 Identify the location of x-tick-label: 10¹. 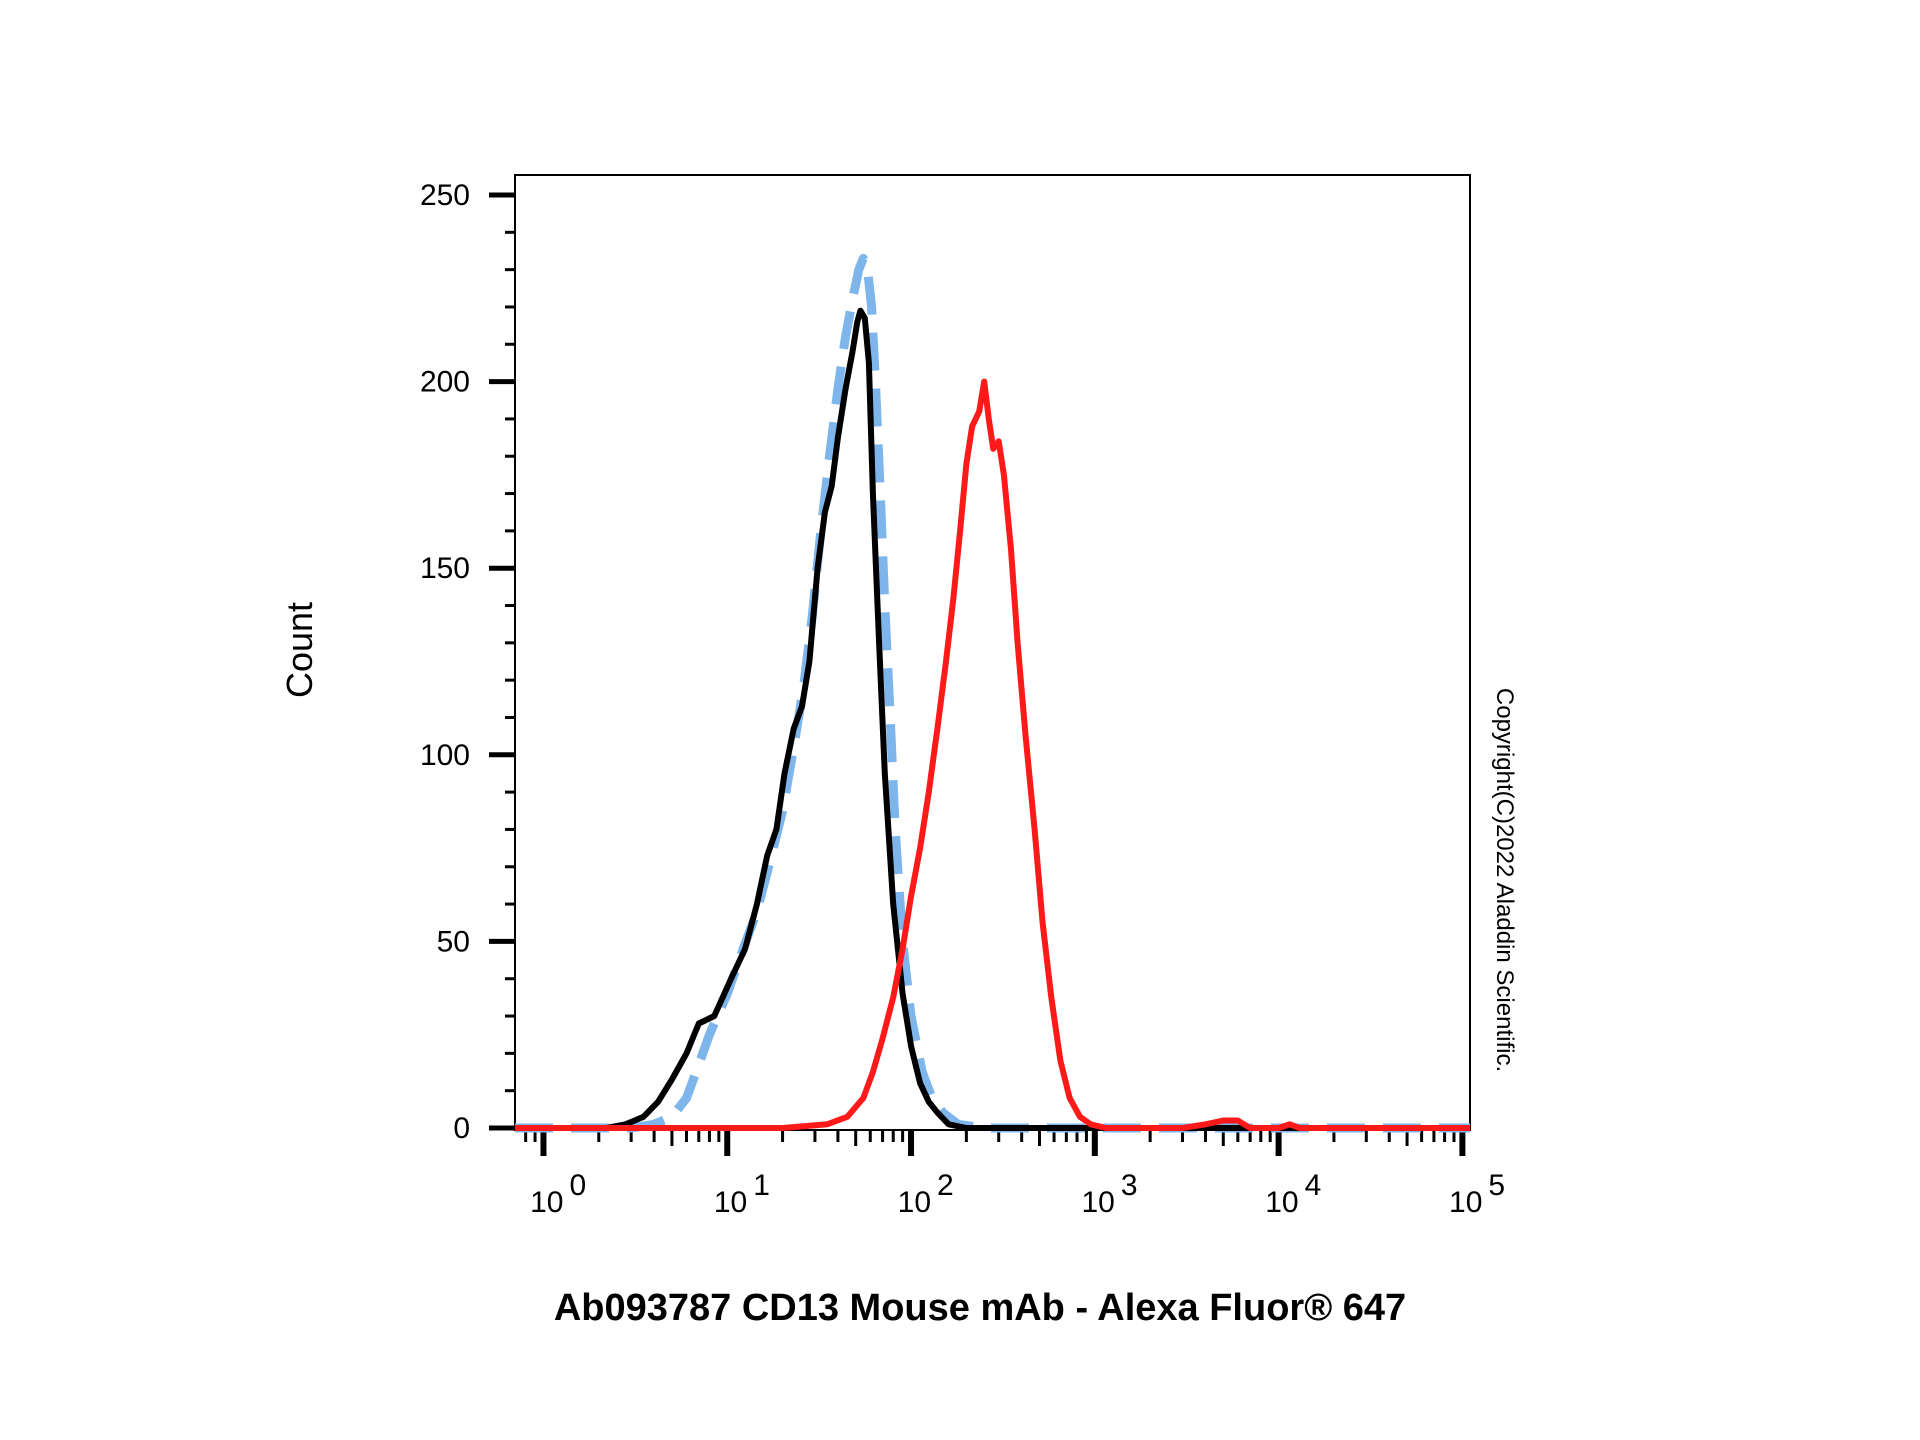
(742, 1194).